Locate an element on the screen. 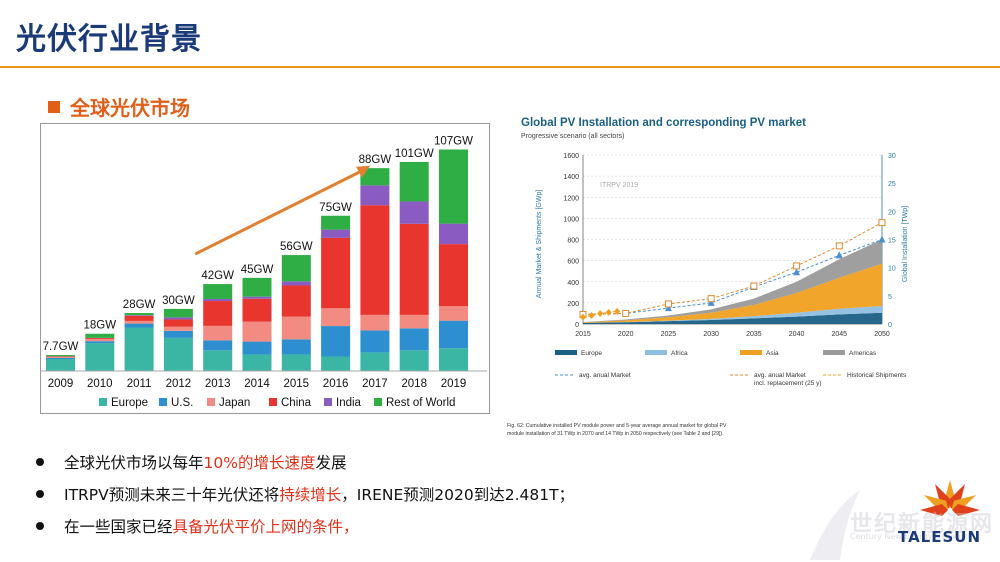 The height and width of the screenshot is (562, 1000). bar-total-label: 107GW is located at coordinates (453, 142).